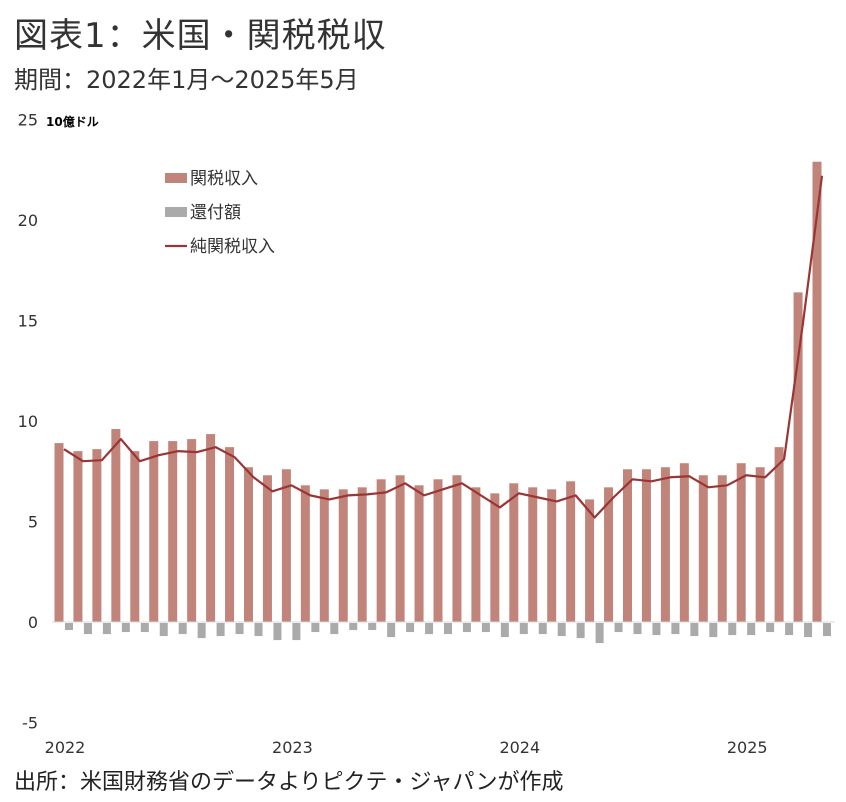  Describe the element at coordinates (28, 321) in the screenshot. I see `y-tick-label: 15` at that location.